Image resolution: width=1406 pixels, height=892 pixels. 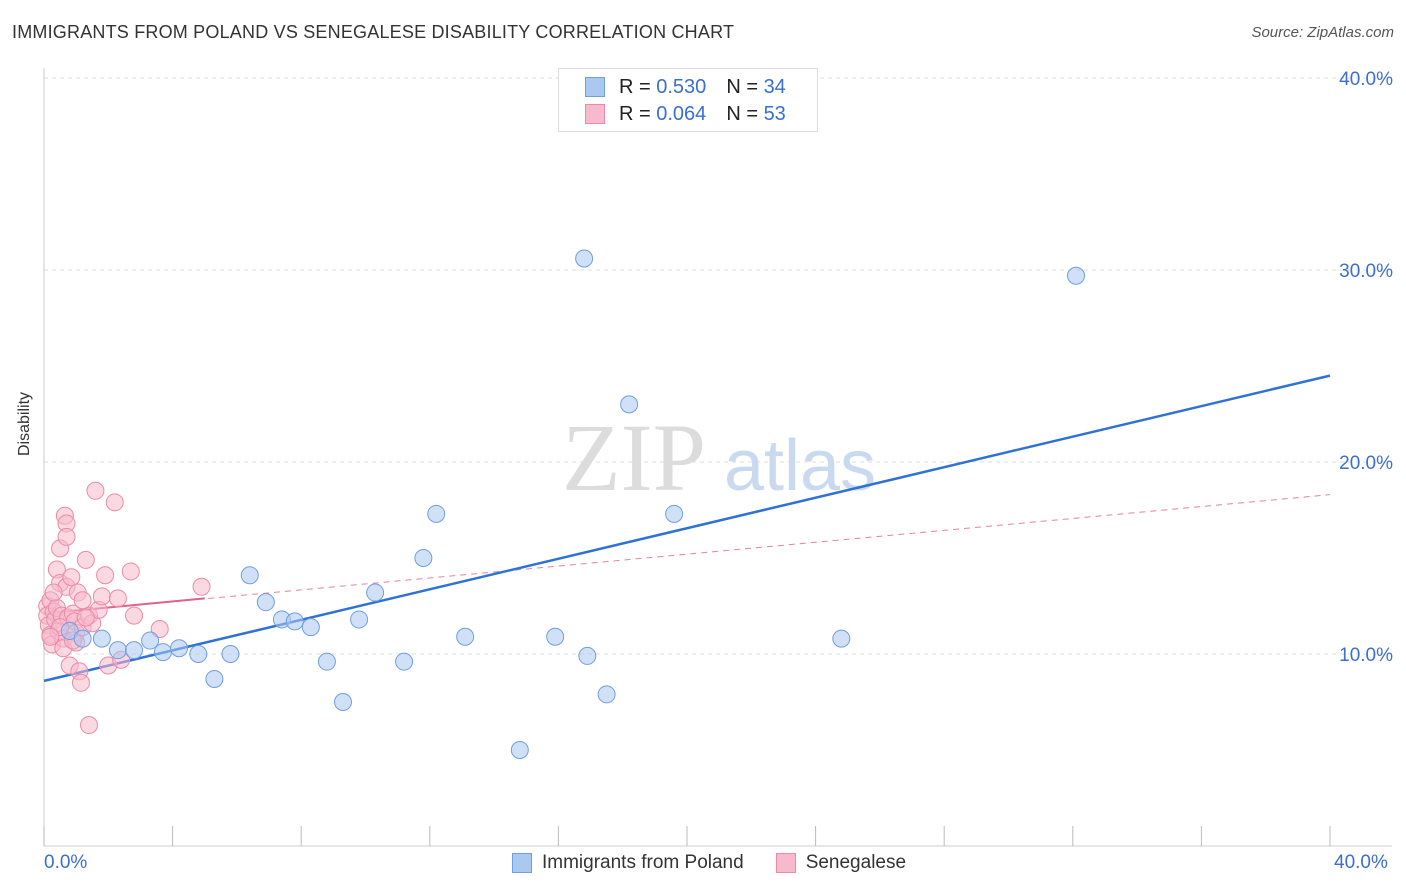 What do you see at coordinates (1366, 463) in the screenshot?
I see `y-tick-label: 20.0%` at bounding box center [1366, 463].